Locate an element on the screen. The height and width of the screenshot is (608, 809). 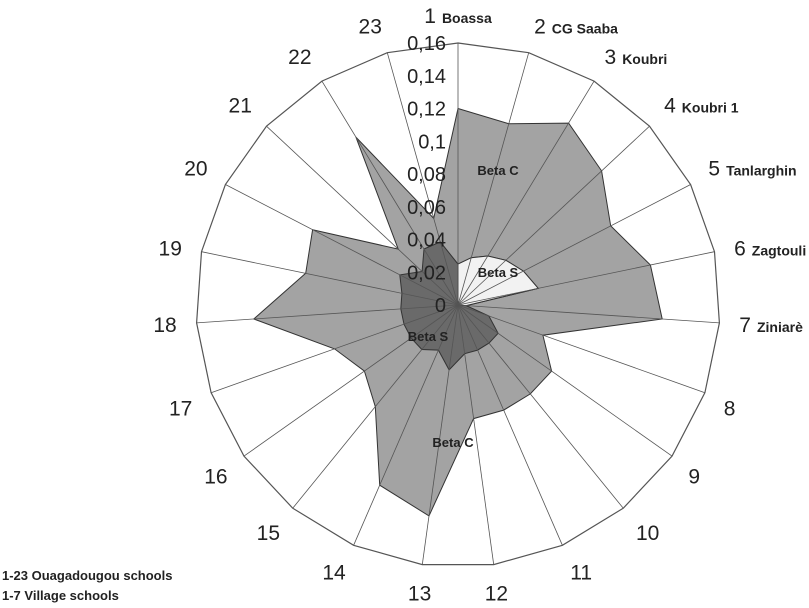
spoke-label: 10 is located at coordinates (647, 533).